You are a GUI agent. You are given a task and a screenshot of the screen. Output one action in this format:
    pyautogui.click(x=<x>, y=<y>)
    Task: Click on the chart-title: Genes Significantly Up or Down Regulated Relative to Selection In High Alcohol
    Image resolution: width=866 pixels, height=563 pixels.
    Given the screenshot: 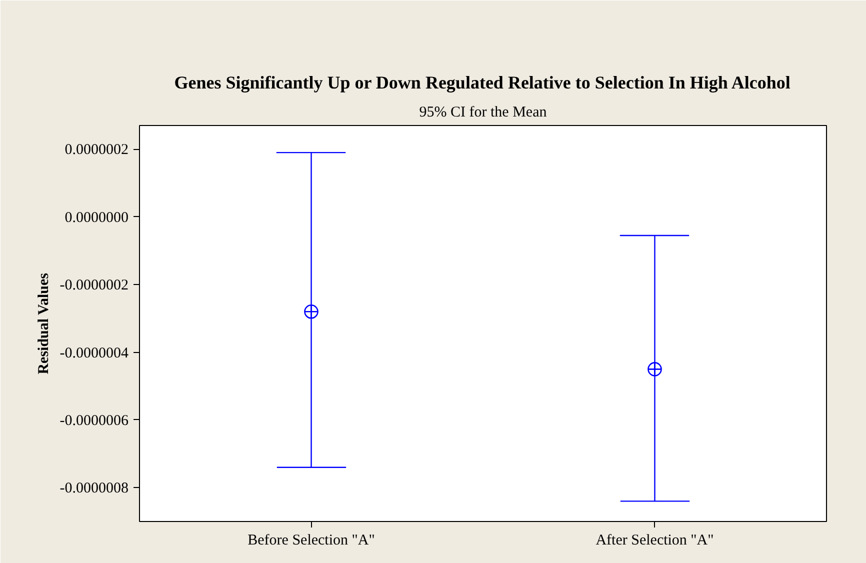 What is the action you would take?
    pyautogui.click(x=482, y=82)
    